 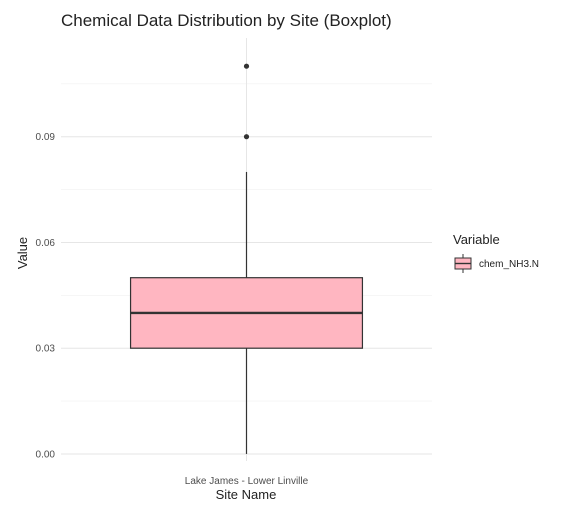 I want to click on legend: Variable chem_NH3.N, so click(x=496, y=252).